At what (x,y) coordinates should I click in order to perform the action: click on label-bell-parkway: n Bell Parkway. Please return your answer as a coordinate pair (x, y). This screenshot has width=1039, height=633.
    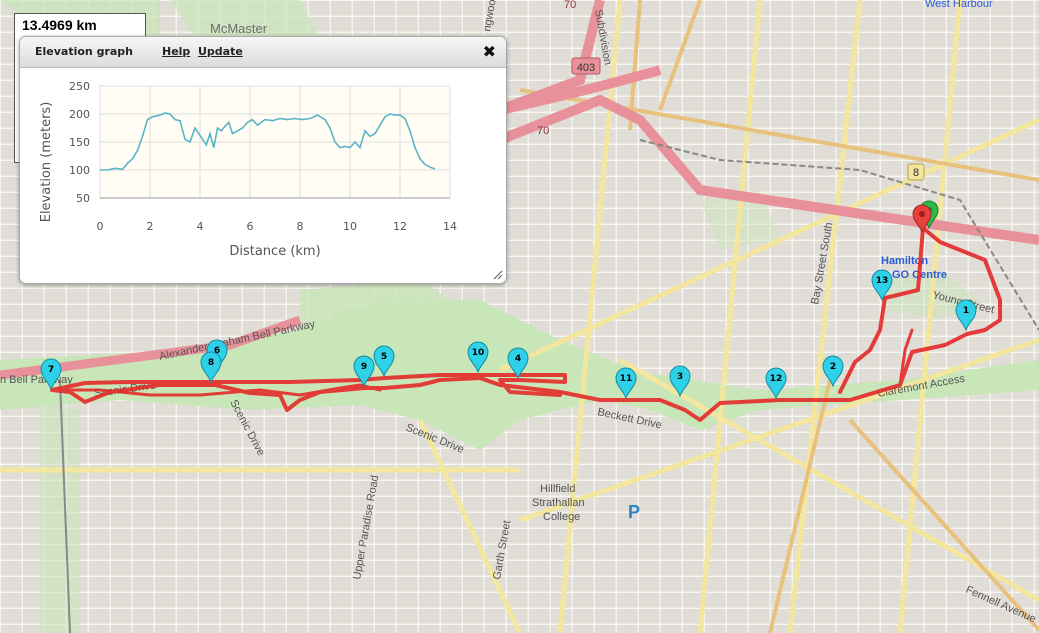
    Looking at the image, I should click on (36, 380).